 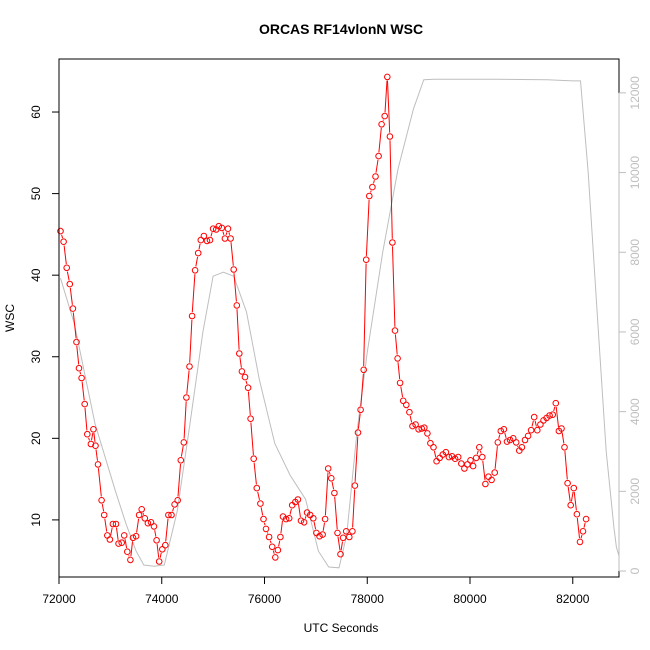 What do you see at coordinates (59, 599) in the screenshot?
I see `x-tick-label: 72000` at bounding box center [59, 599].